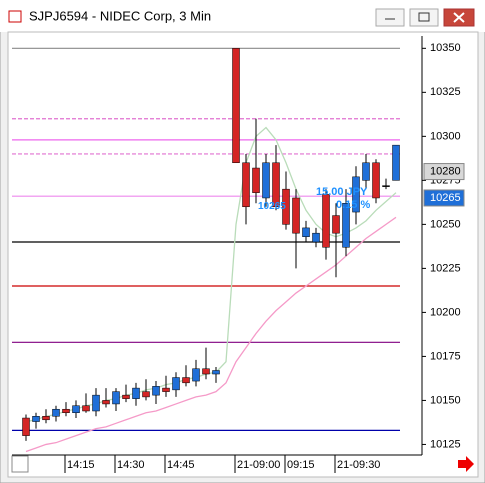 Image resolution: width=485 pixels, height=483 pixels. I want to click on annotation: 15.00 JPY, so click(342, 192).